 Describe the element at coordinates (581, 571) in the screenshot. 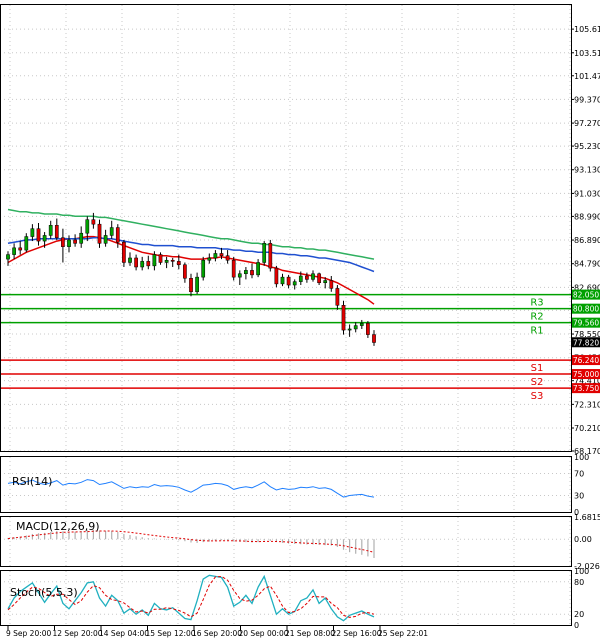

I see `stoch-tick-label: 100` at that location.